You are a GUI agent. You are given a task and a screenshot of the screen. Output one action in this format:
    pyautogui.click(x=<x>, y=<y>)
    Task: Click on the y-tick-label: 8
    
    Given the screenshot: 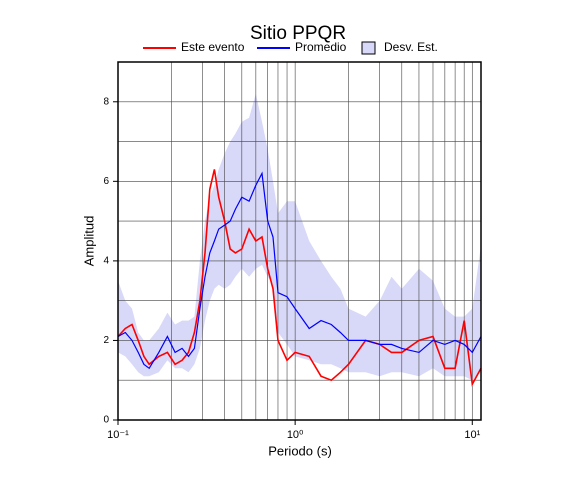 What is the action you would take?
    pyautogui.click(x=106, y=101)
    